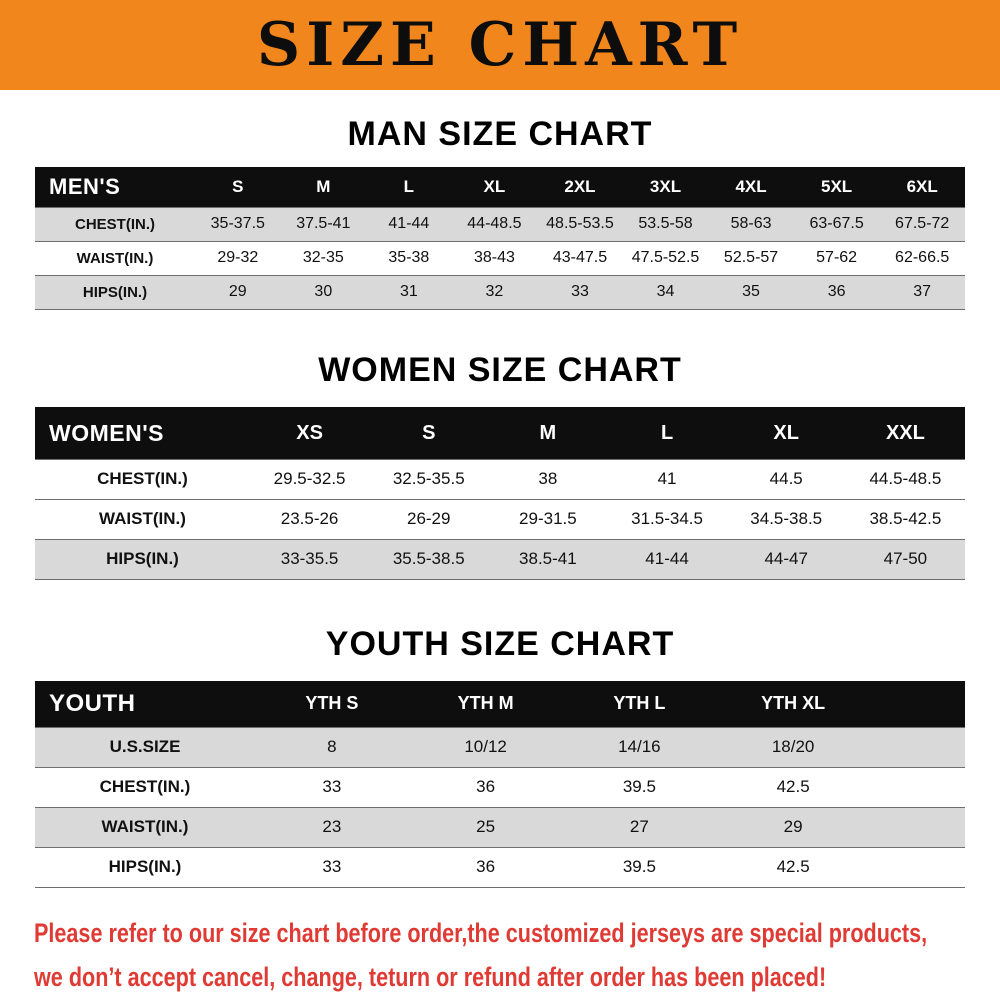 The width and height of the screenshot is (1000, 1000). I want to click on cell: 41, so click(667, 479).